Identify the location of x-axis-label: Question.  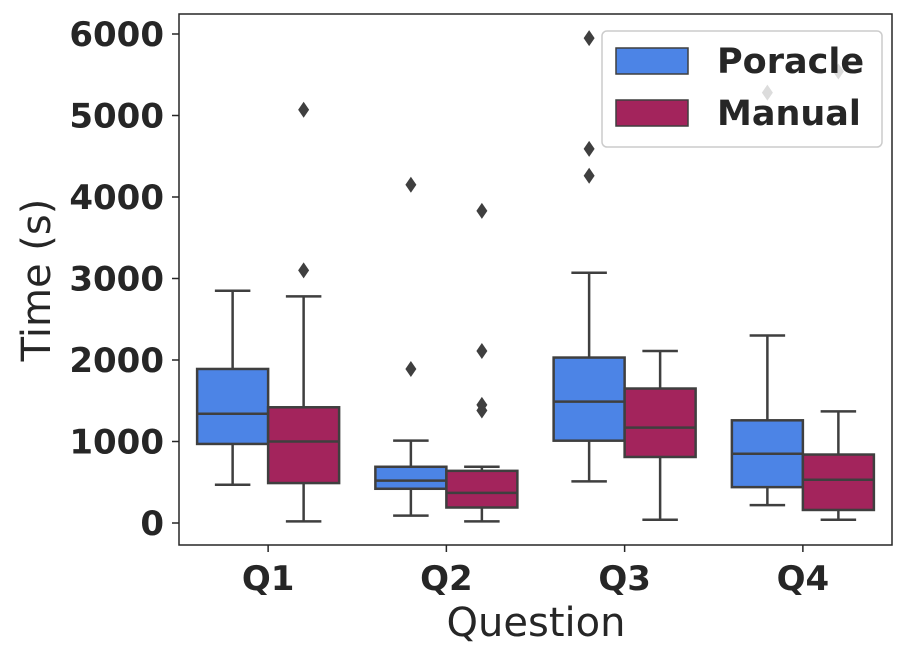
(536, 623).